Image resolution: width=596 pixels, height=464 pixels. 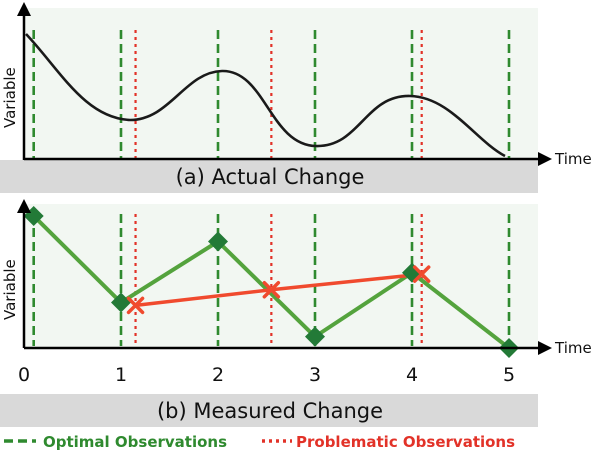 I want to click on x-axis-arrow-a, so click(x=545, y=159).